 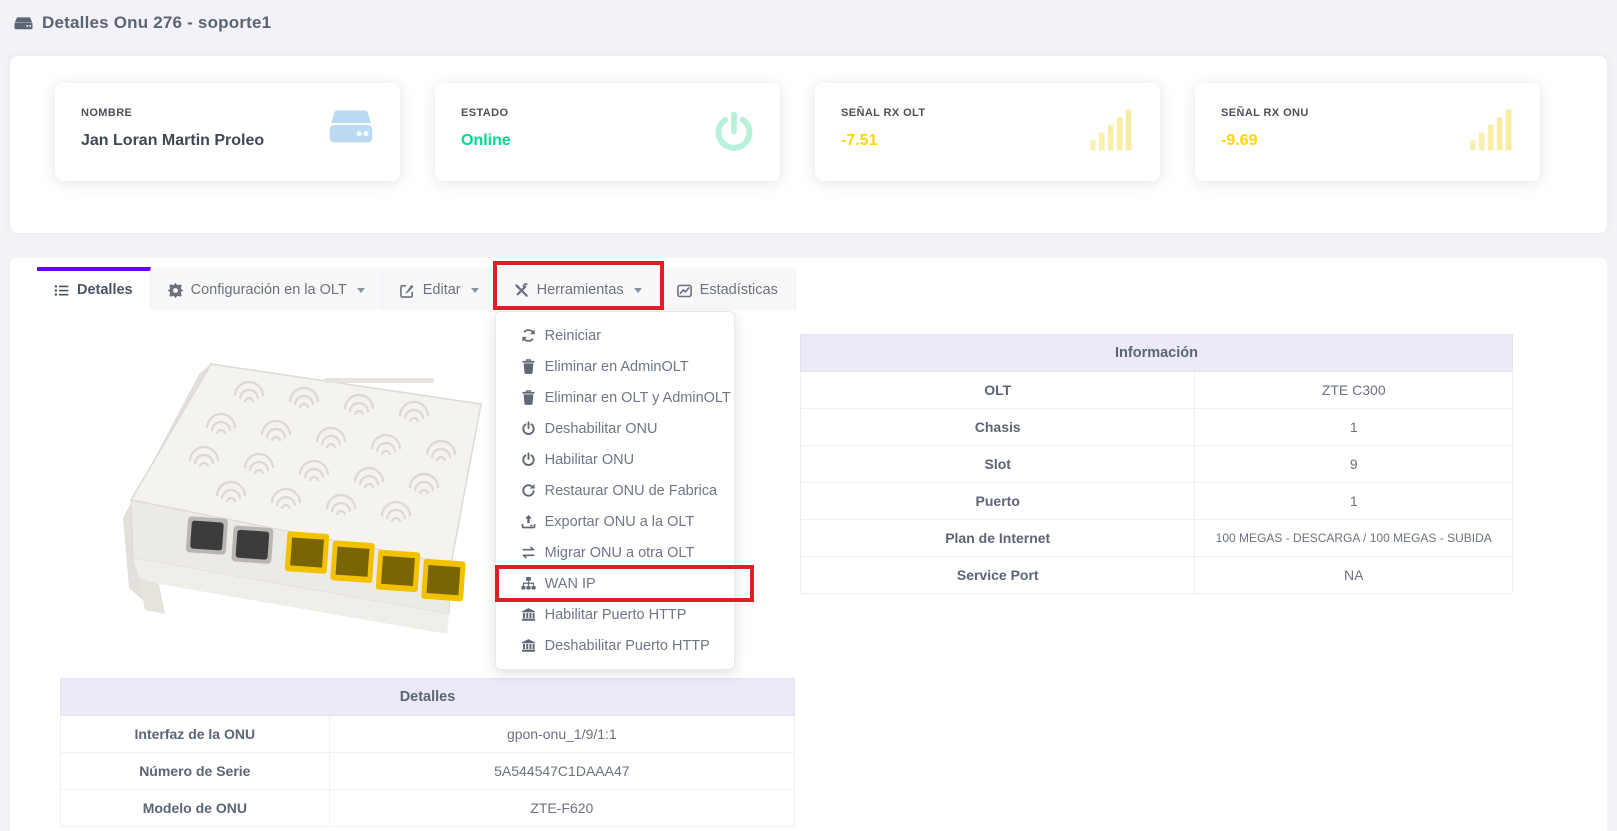 I want to click on table-row: Service Port NA, so click(x=1156, y=575).